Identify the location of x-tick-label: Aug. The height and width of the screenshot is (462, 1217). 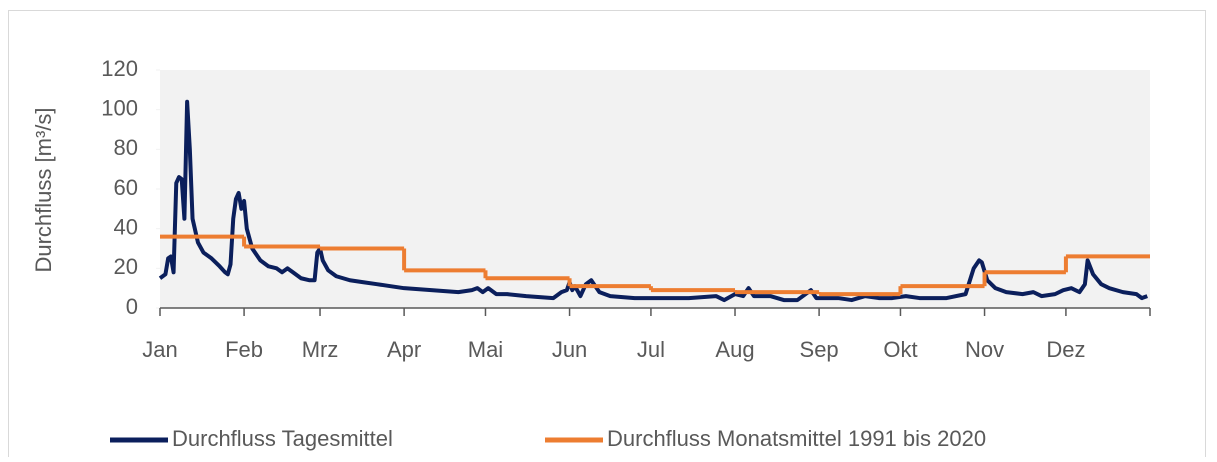
(734, 349).